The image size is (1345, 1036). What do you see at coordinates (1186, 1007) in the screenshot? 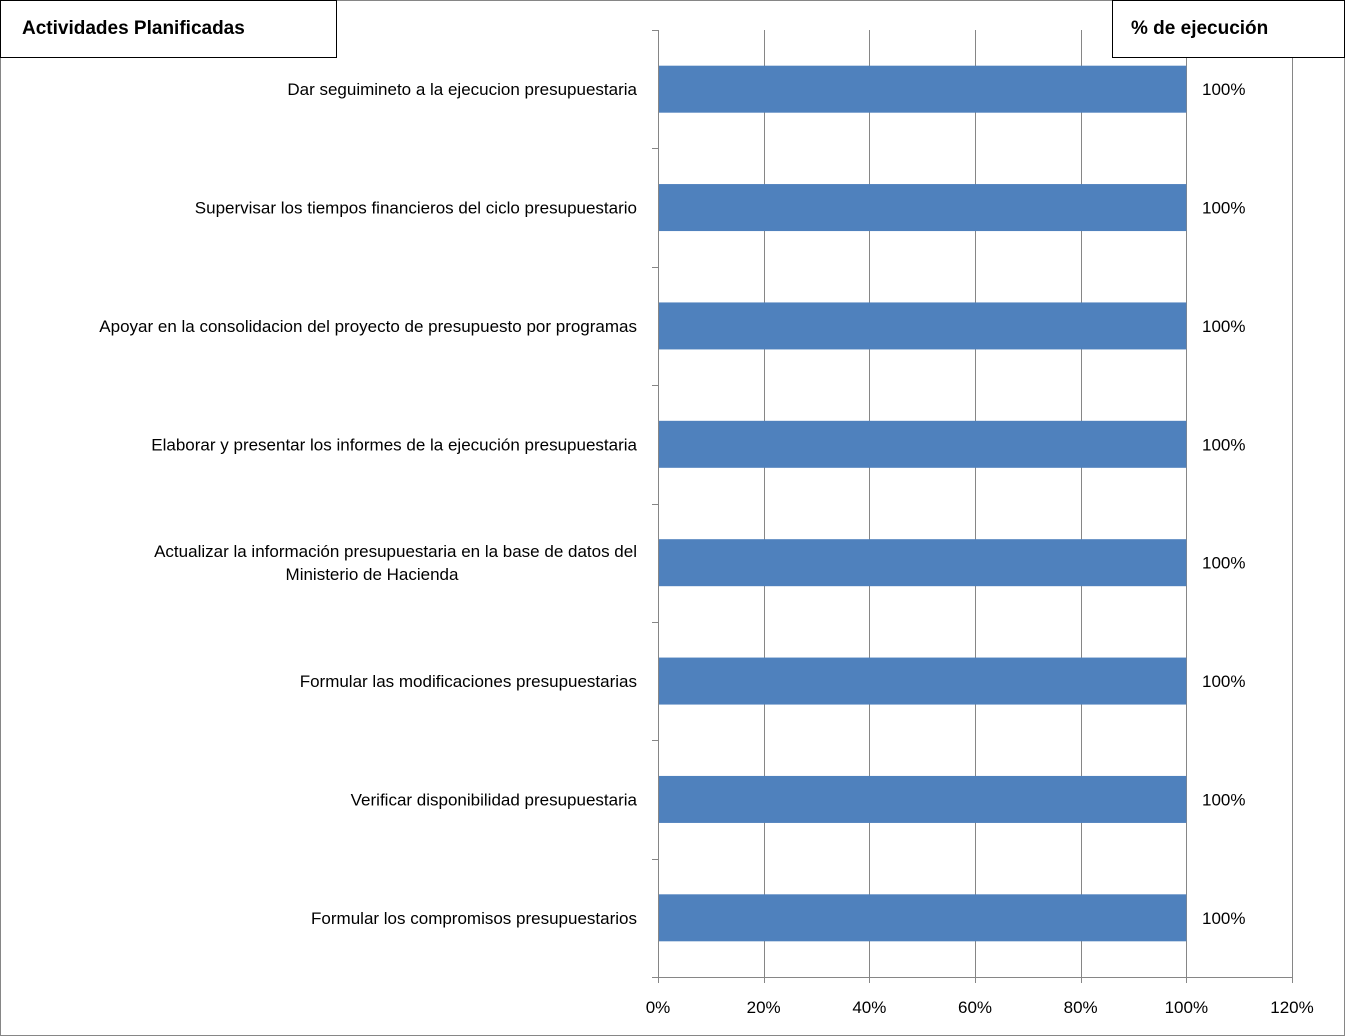
I see `x-tick-label: 100%` at bounding box center [1186, 1007].